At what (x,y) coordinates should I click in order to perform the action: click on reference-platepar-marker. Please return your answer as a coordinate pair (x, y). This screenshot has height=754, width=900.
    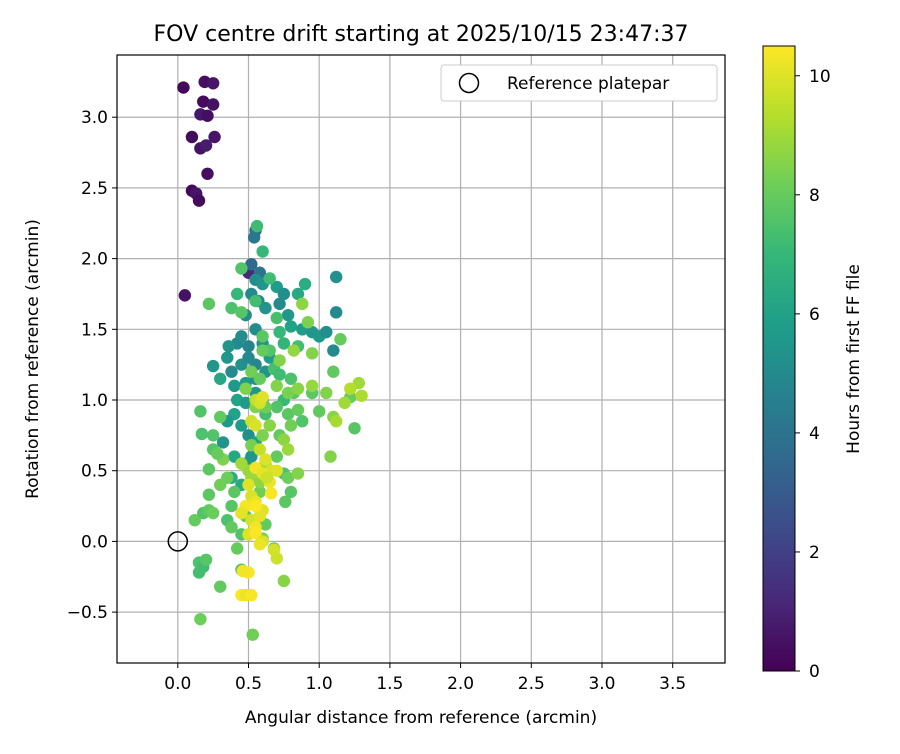
    Looking at the image, I should click on (178, 541).